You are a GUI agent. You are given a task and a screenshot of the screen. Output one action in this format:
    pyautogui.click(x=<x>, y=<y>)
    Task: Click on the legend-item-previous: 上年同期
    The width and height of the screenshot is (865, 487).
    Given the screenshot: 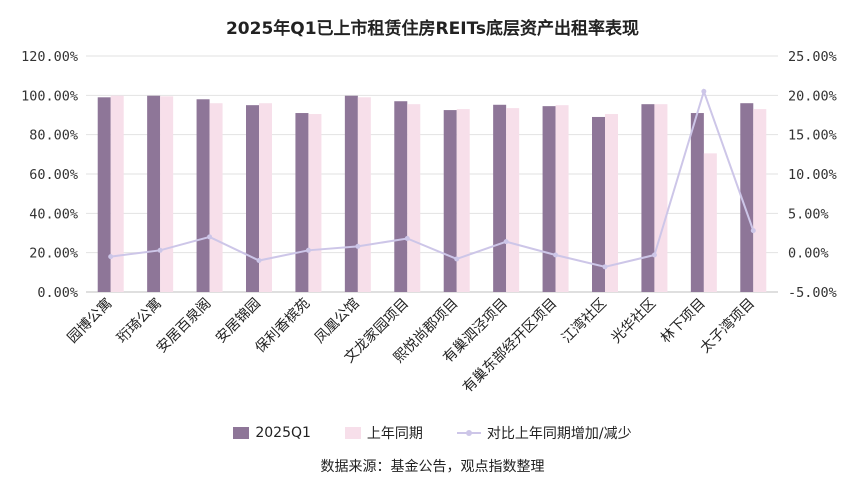 What is the action you would take?
    pyautogui.click(x=383, y=433)
    